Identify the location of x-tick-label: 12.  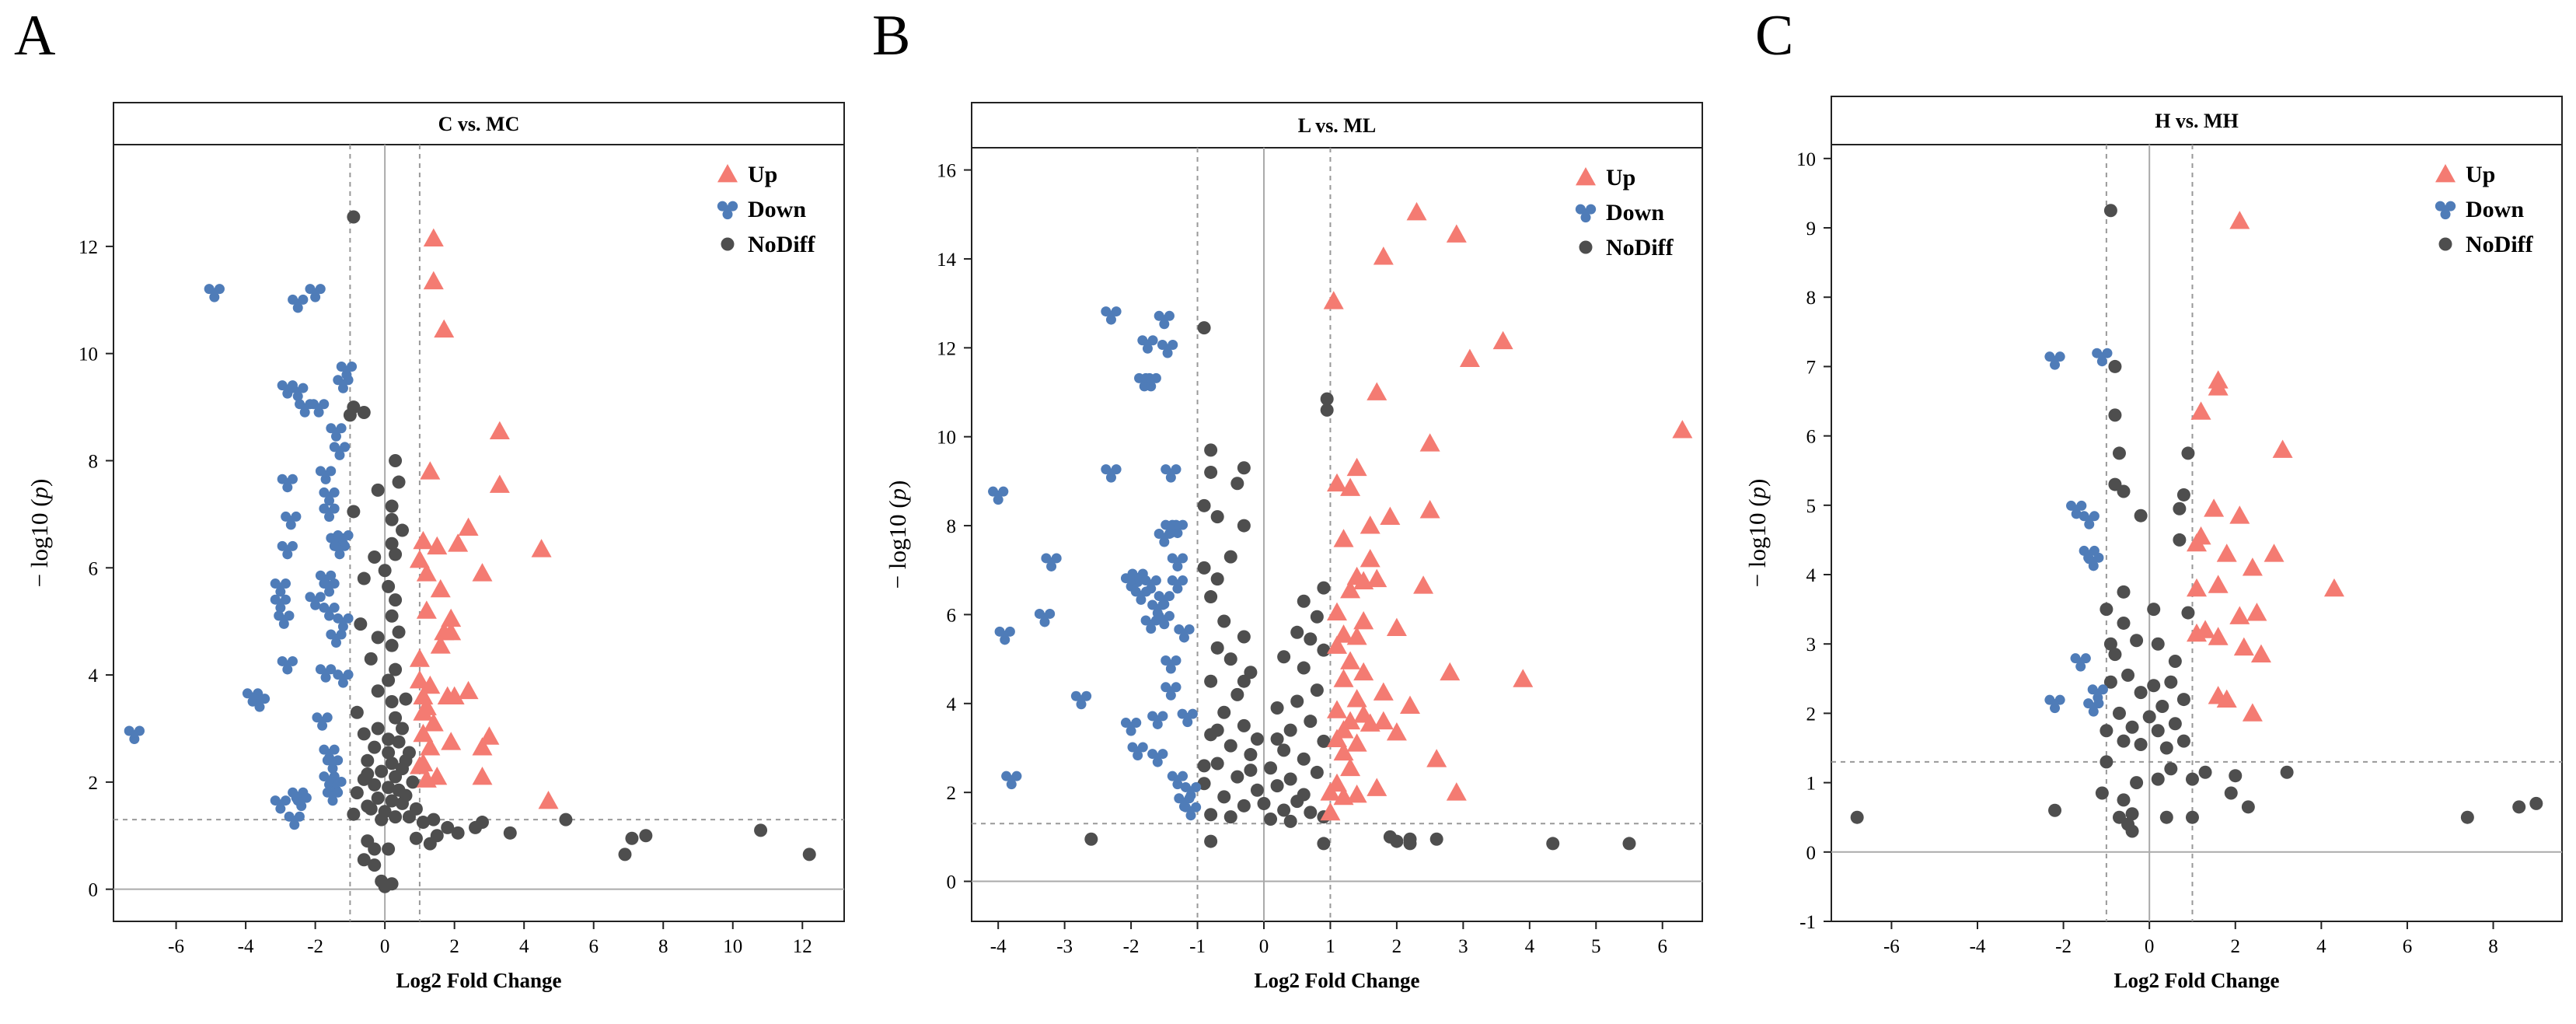
(803, 946).